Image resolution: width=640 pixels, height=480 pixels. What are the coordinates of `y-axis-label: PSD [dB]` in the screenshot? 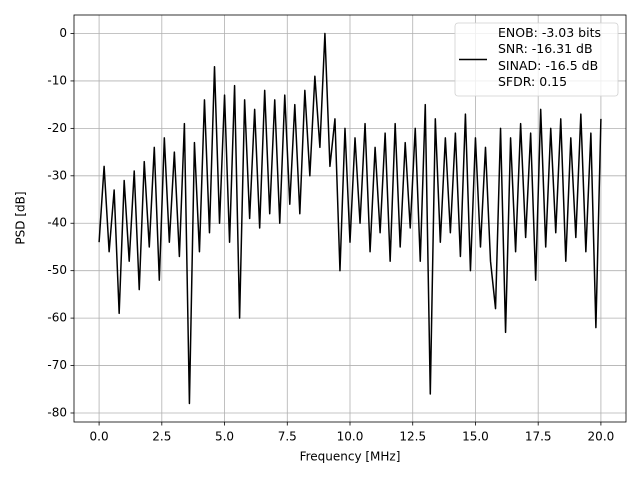 It's located at (21, 217).